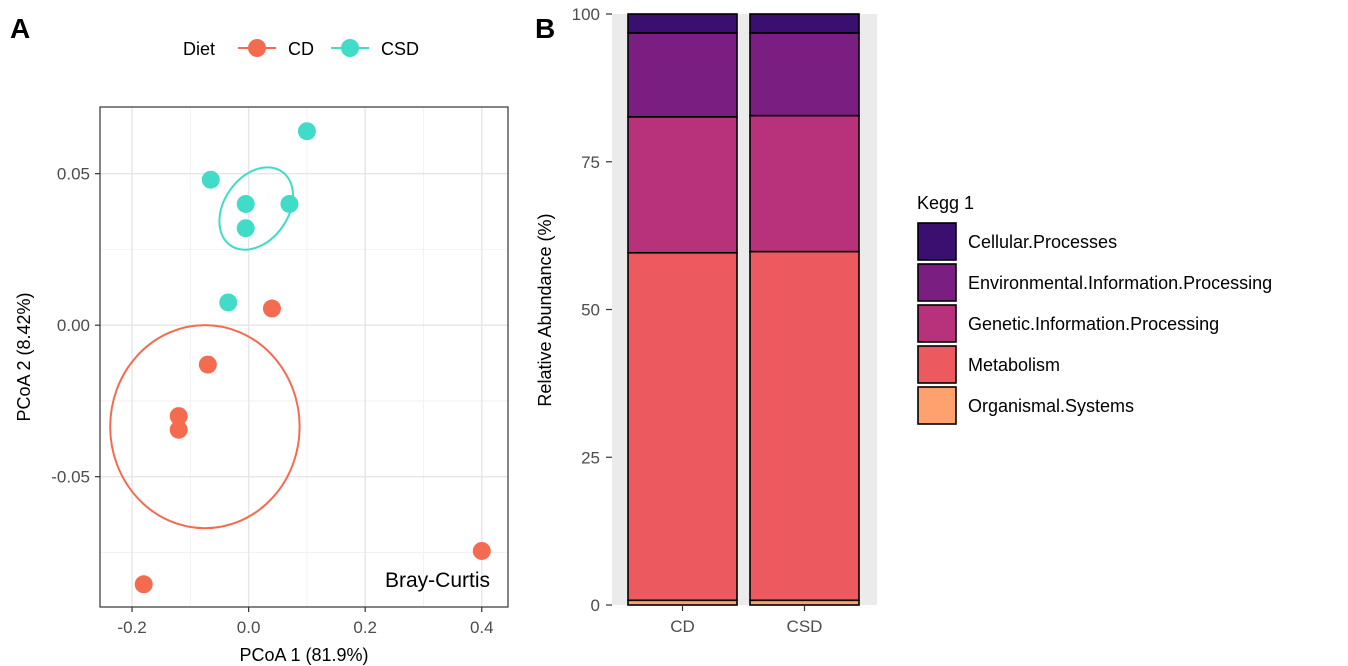 The width and height of the screenshot is (1348, 666). Describe the element at coordinates (400, 49) in the screenshot. I see `legend-csd-label: CSD` at that location.